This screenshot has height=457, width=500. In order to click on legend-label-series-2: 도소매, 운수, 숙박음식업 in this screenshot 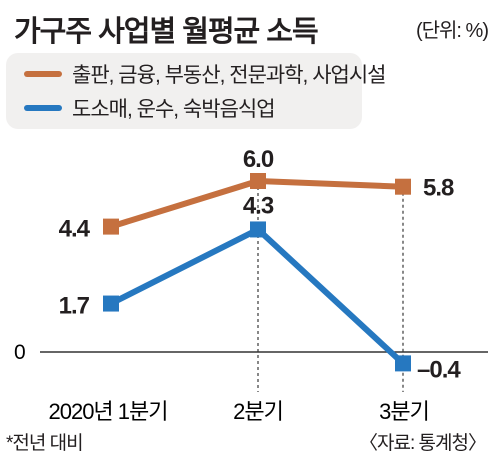, I will do `click(174, 109)`.